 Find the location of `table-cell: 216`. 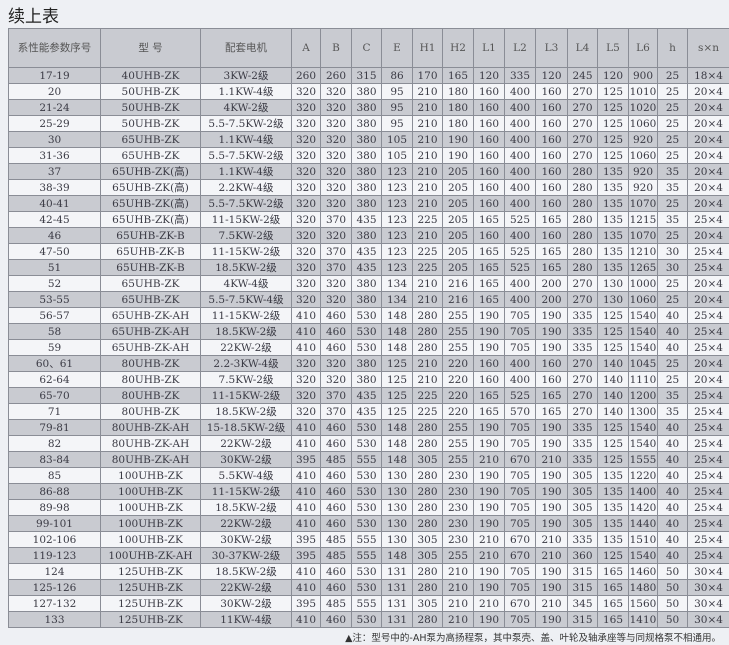

table-cell: 216 is located at coordinates (458, 283).